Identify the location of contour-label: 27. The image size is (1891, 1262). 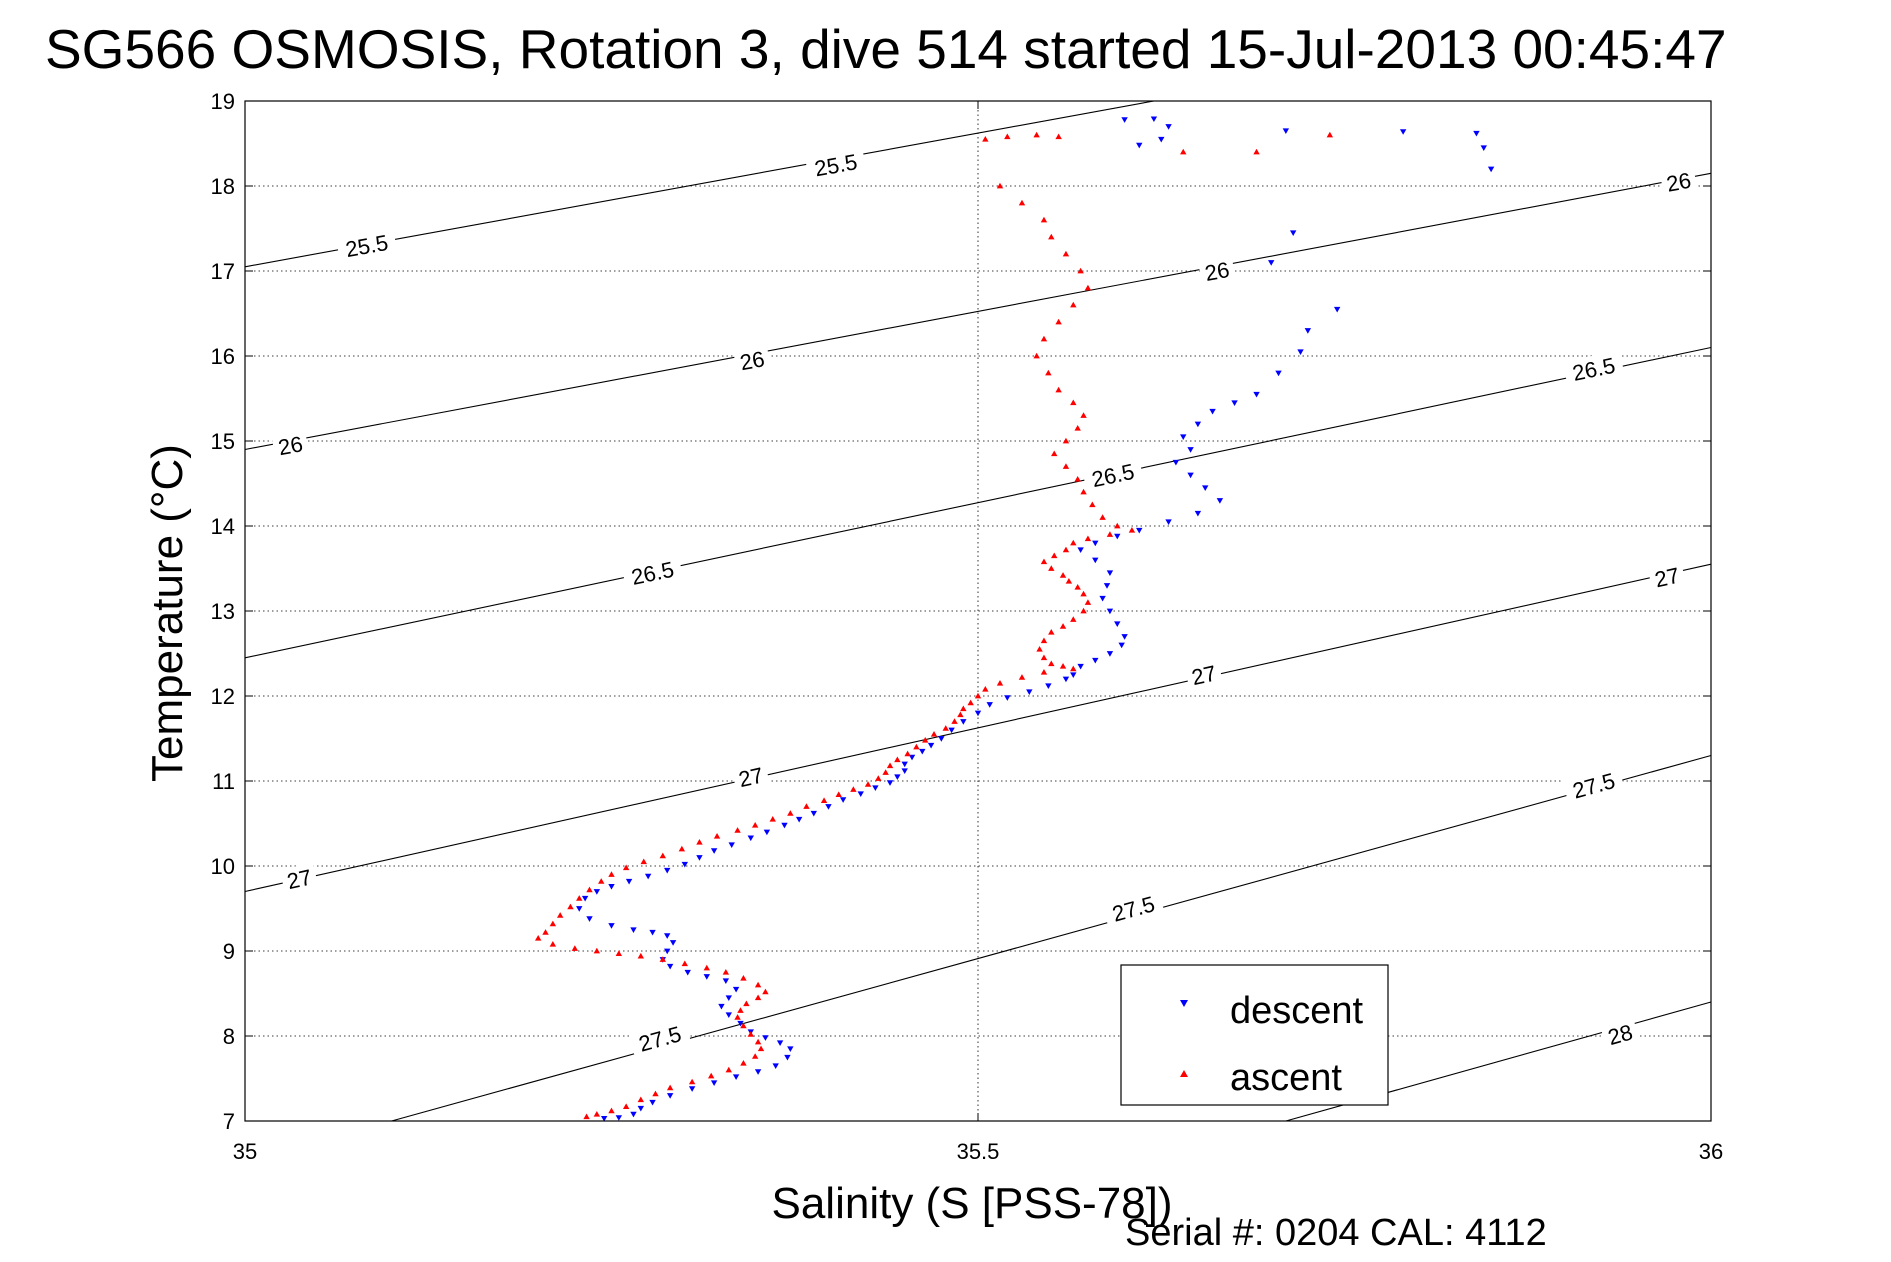
(1203, 675).